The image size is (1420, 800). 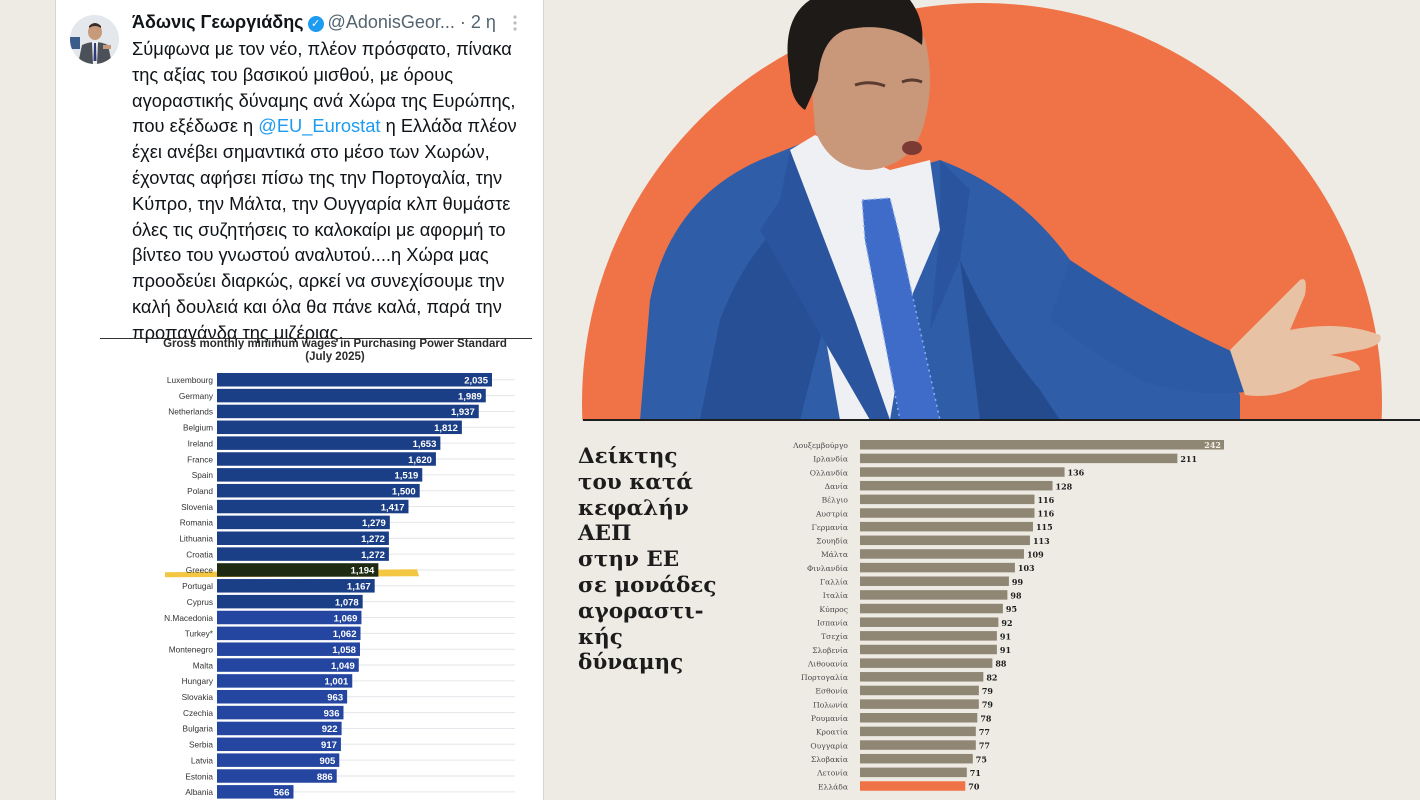 What do you see at coordinates (827, 663) in the screenshot?
I see `category-label: Λιθουανία` at bounding box center [827, 663].